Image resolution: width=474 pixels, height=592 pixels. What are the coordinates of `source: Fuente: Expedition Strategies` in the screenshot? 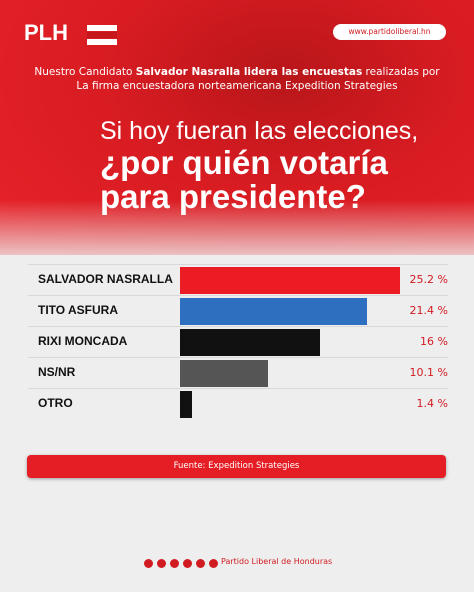 It's located at (236, 466).